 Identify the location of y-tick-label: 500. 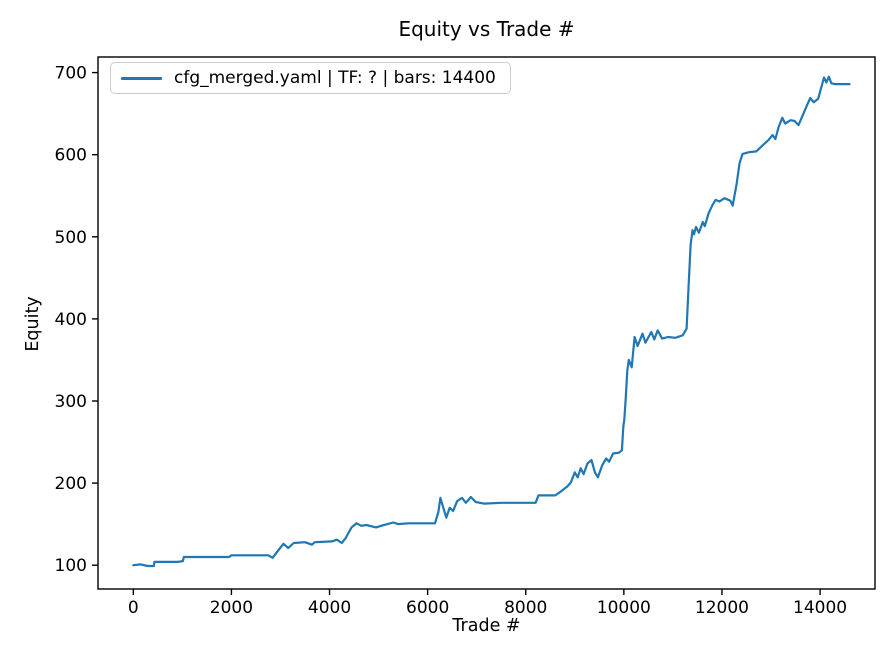
(71, 238).